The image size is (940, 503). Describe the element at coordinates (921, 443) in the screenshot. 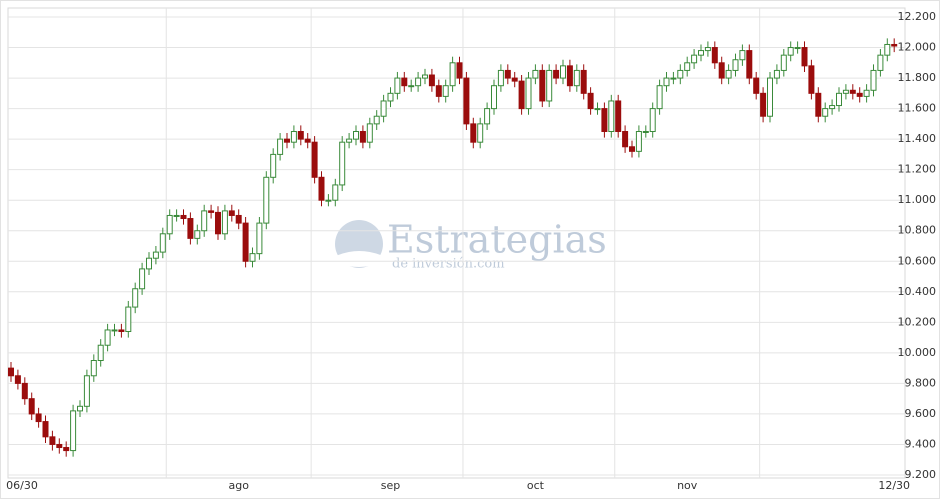

I see `y-tick-label: 9.400` at that location.